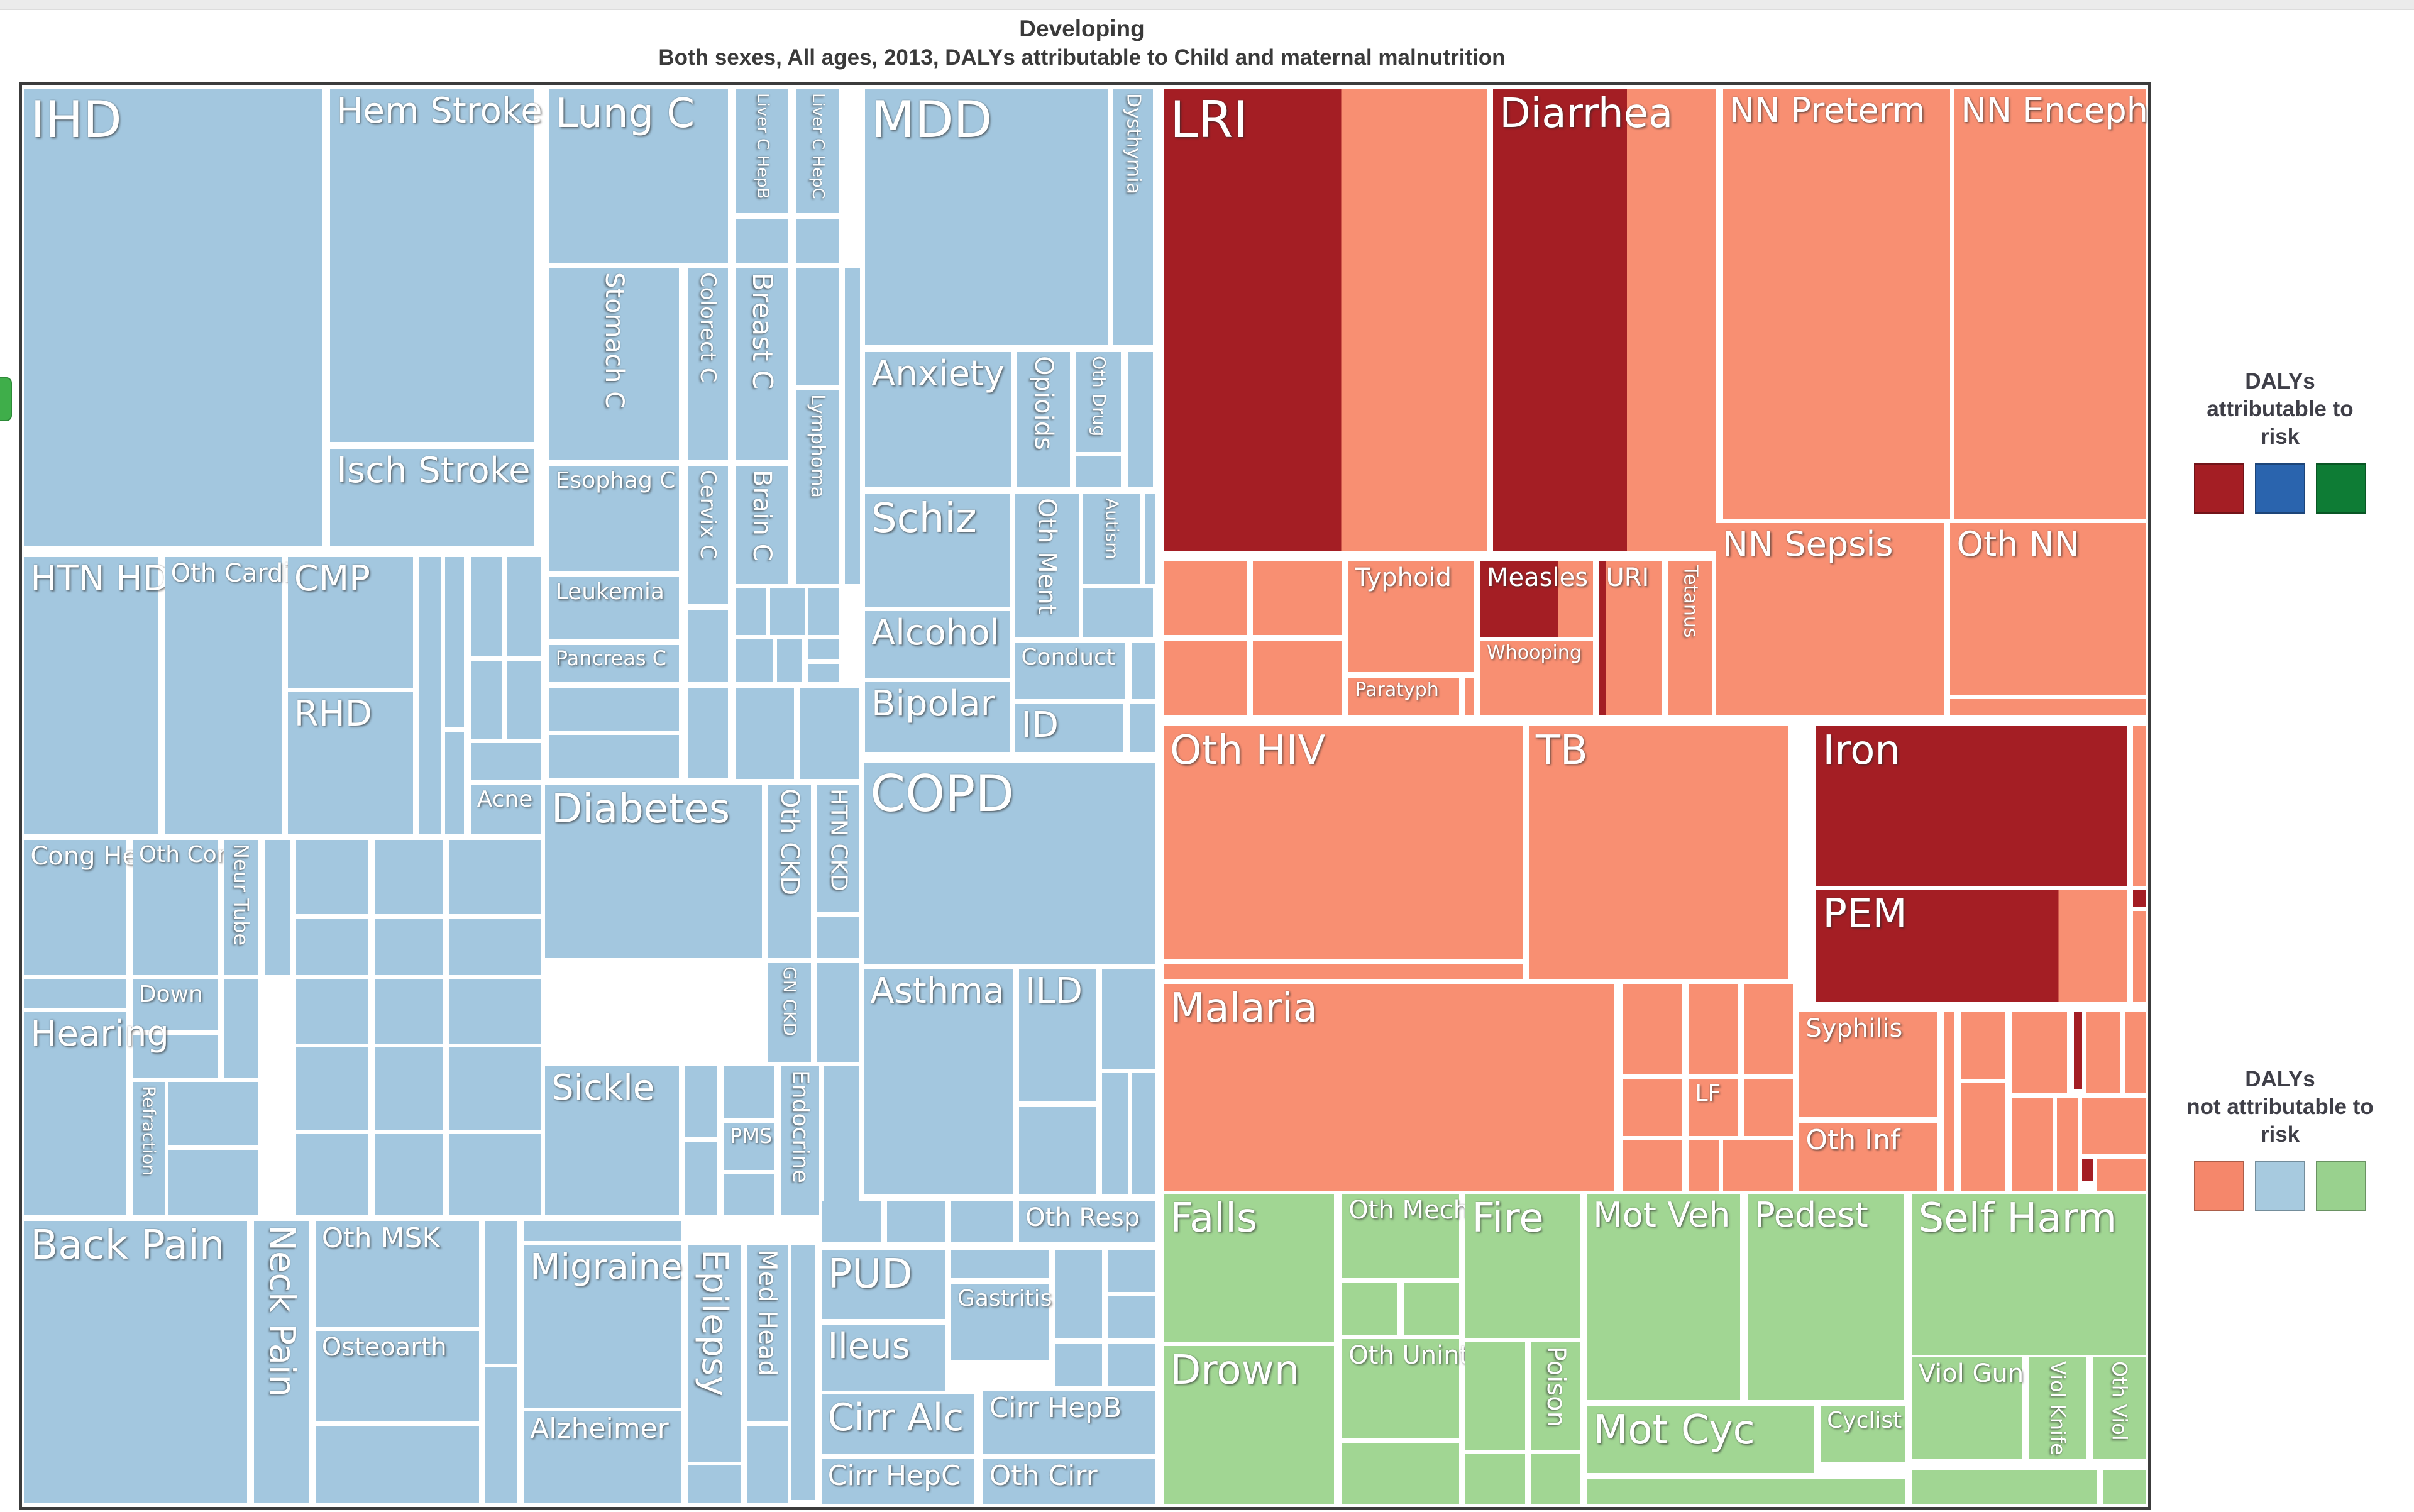 The width and height of the screenshot is (2414, 1512). I want to click on cell-oth-inf: Oth Inf, so click(1868, 1157).